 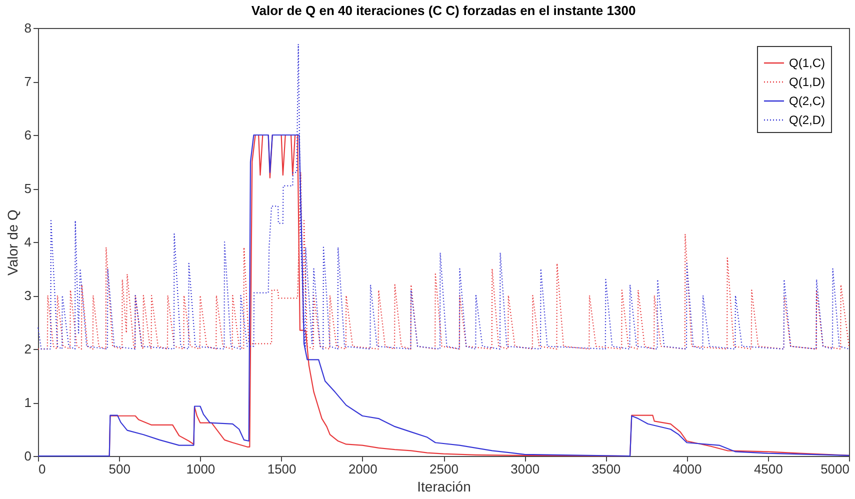 What do you see at coordinates (28, 135) in the screenshot?
I see `y-tick-label: 6` at bounding box center [28, 135].